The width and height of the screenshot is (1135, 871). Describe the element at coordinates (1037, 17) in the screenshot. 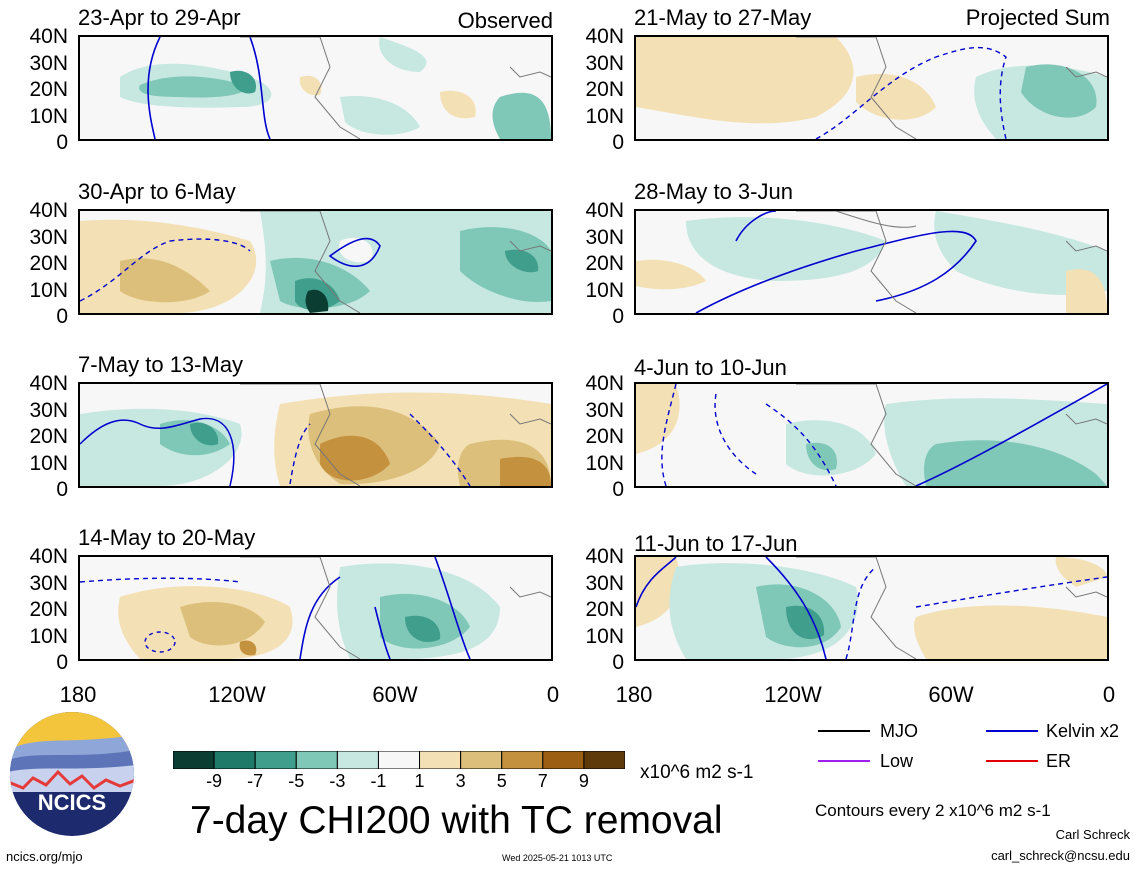

I see `panel-tag: Projected Sum` at that location.